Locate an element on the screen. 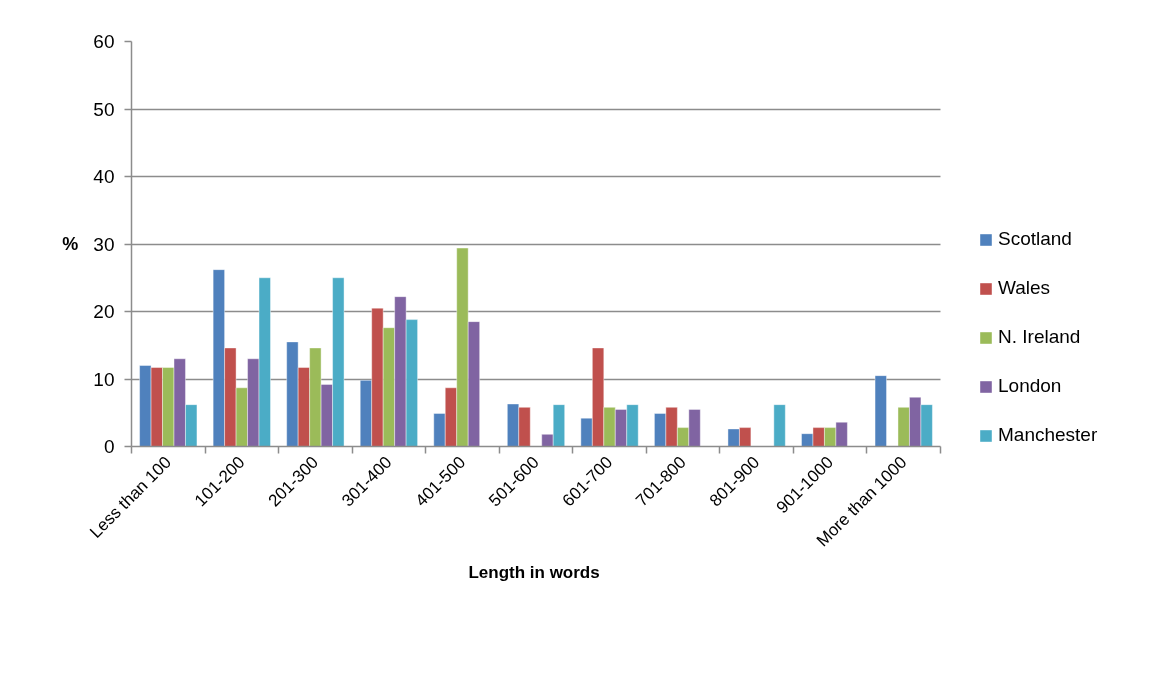 Image resolution: width=1152 pixels, height=676 pixels. legend-label: N. Ireland is located at coordinates (1039, 337).